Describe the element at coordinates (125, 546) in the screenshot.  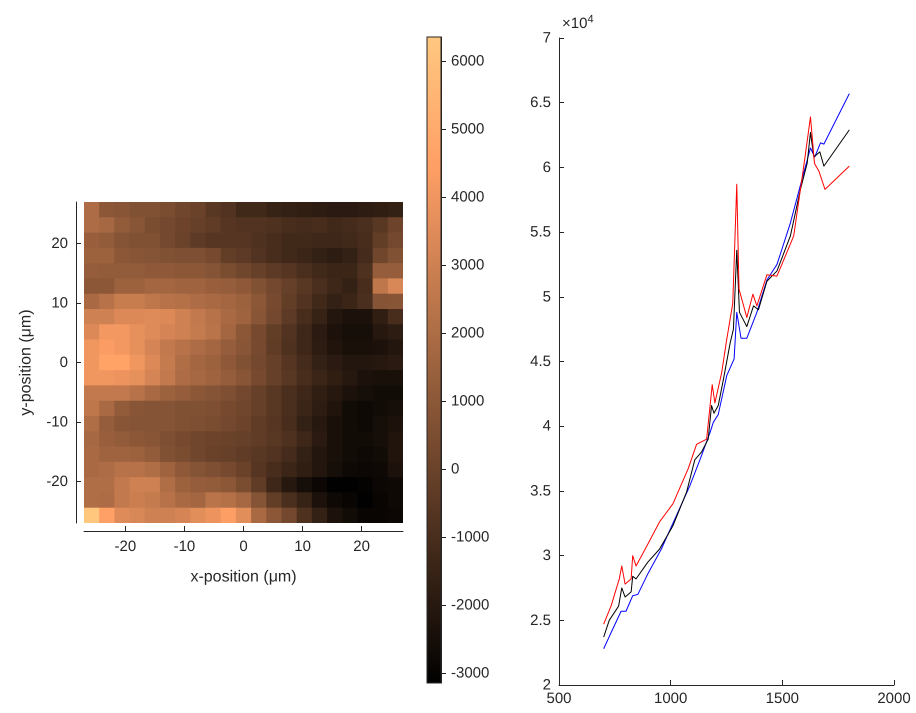
I see `x-tick-label: -20` at that location.